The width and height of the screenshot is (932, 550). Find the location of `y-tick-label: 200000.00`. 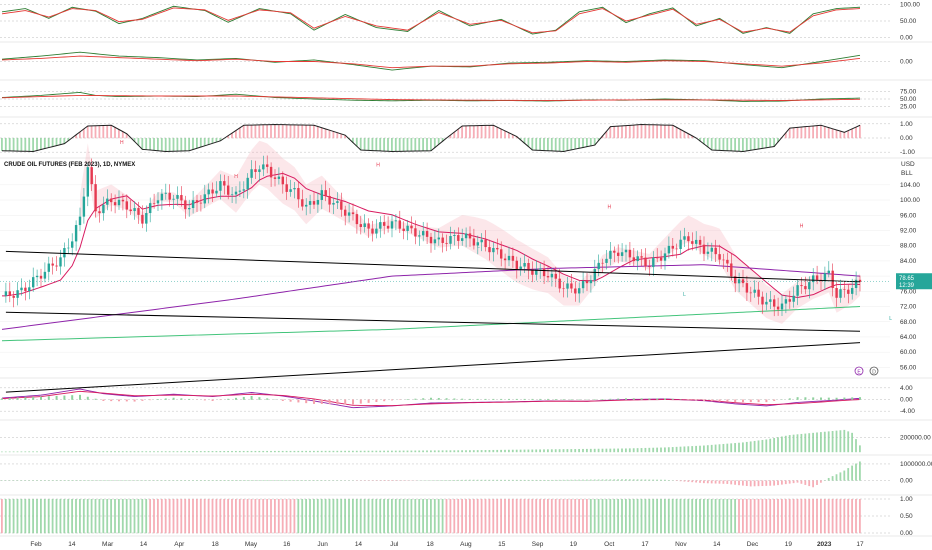

y-tick-label: 200000.00 is located at coordinates (915, 437).